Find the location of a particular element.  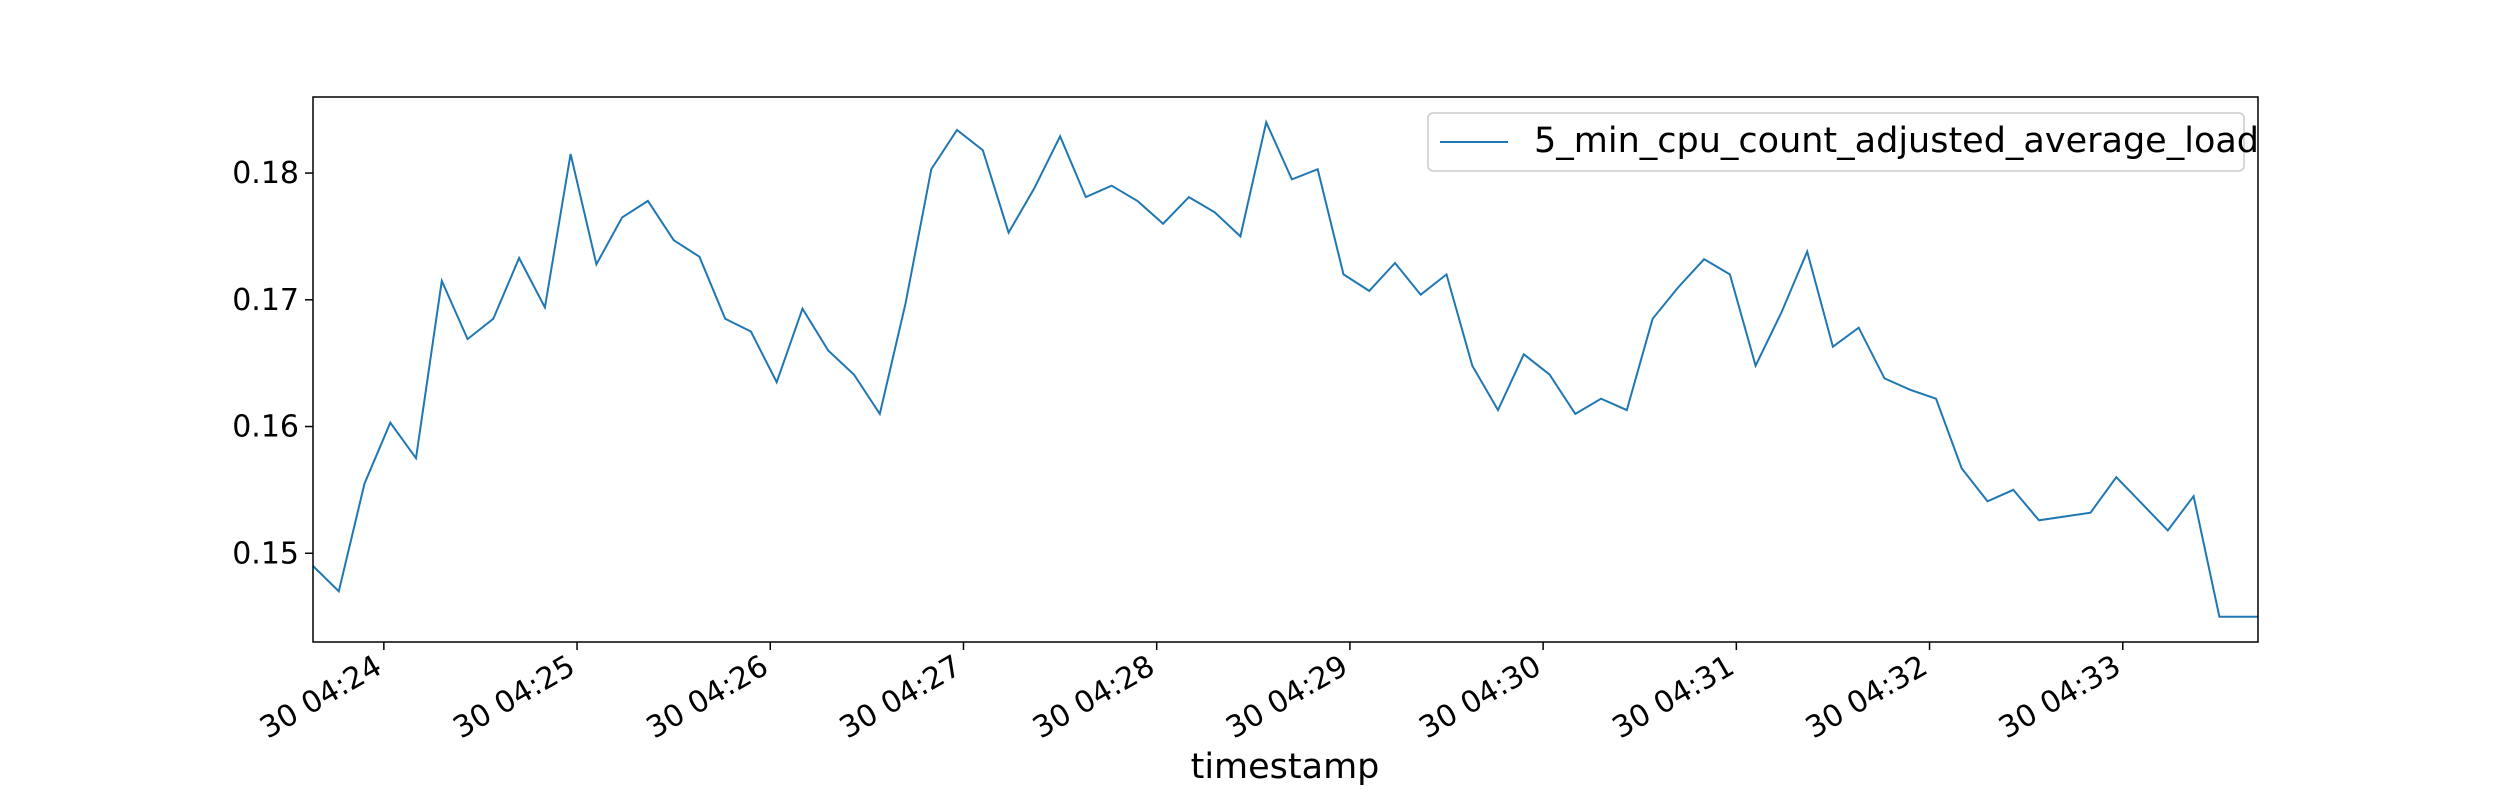

legend-box is located at coordinates (1836, 142).